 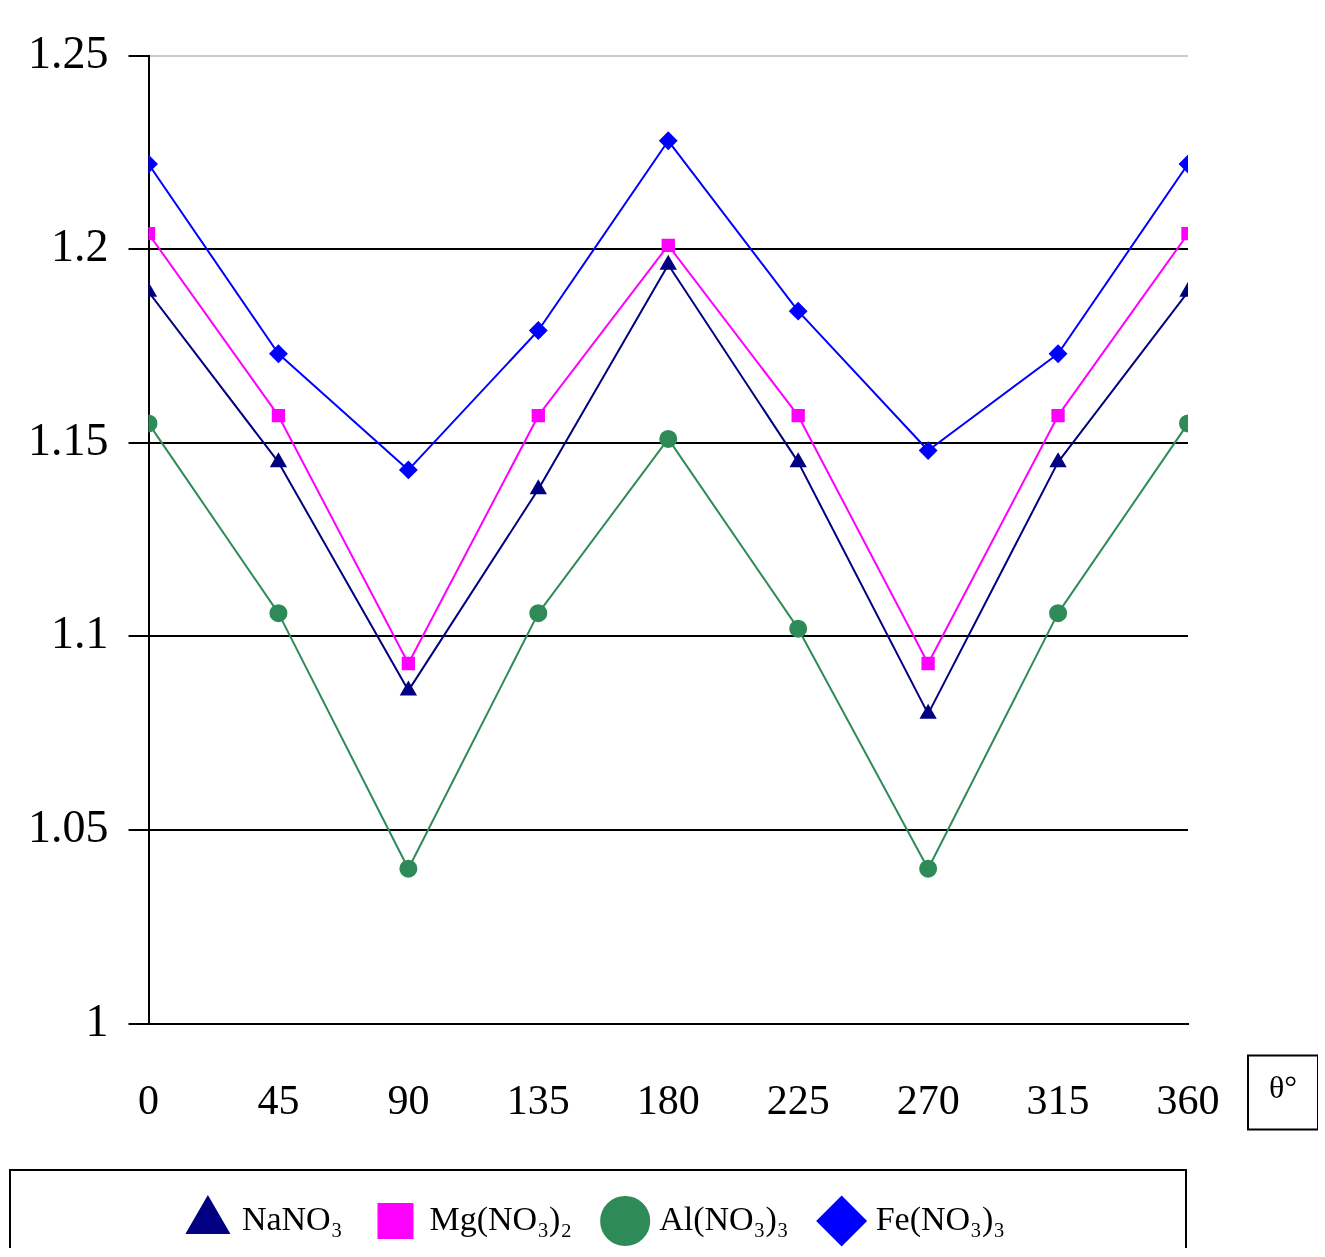 What do you see at coordinates (80, 633) in the screenshot?
I see `y-tick-label: 1.1` at bounding box center [80, 633].